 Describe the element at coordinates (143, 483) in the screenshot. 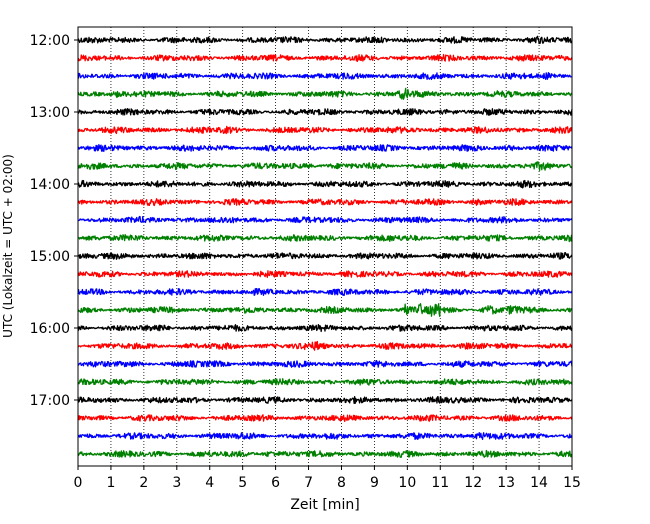

I see `x-tick-label: 2` at that location.